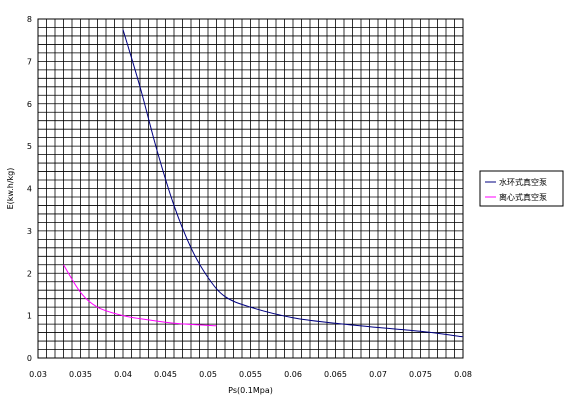 The height and width of the screenshot is (409, 568). Describe the element at coordinates (165, 374) in the screenshot. I see `x-tick-label: 0.045` at that location.